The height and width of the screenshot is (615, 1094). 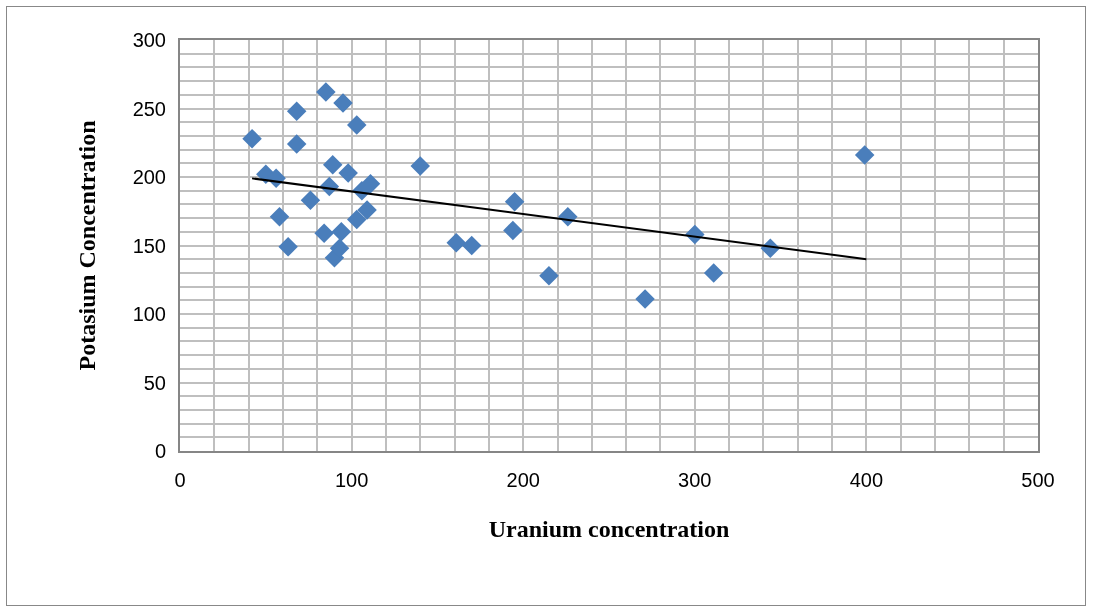 What do you see at coordinates (149, 108) in the screenshot?
I see `y-tick-label: 250` at bounding box center [149, 108].